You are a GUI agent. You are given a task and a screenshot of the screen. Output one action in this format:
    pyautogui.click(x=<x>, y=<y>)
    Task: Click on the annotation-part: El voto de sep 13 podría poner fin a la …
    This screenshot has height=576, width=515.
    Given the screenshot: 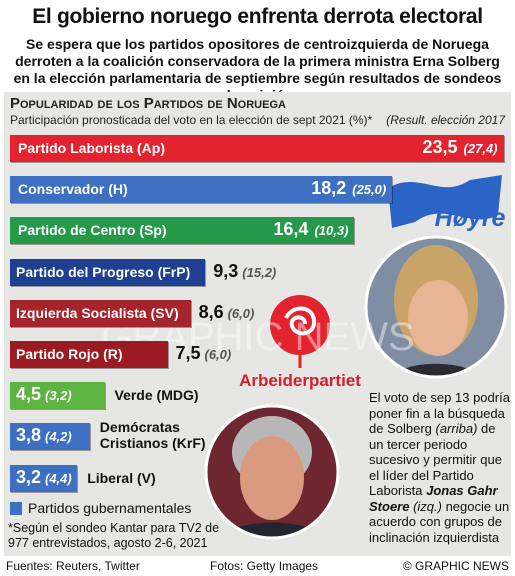 What is the action you would take?
    pyautogui.click(x=441, y=413)
    